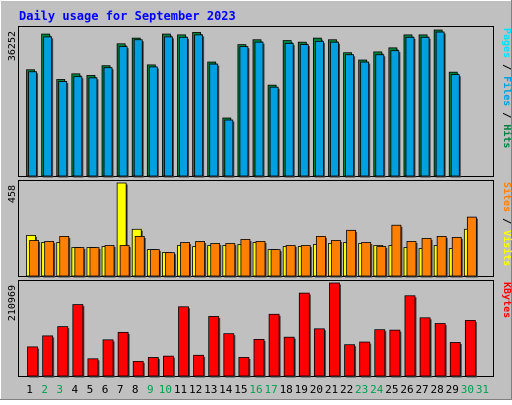 This screenshot has height=405, width=512. Describe the element at coordinates (90, 389) in the screenshot. I see `day-label-5: 5` at that location.